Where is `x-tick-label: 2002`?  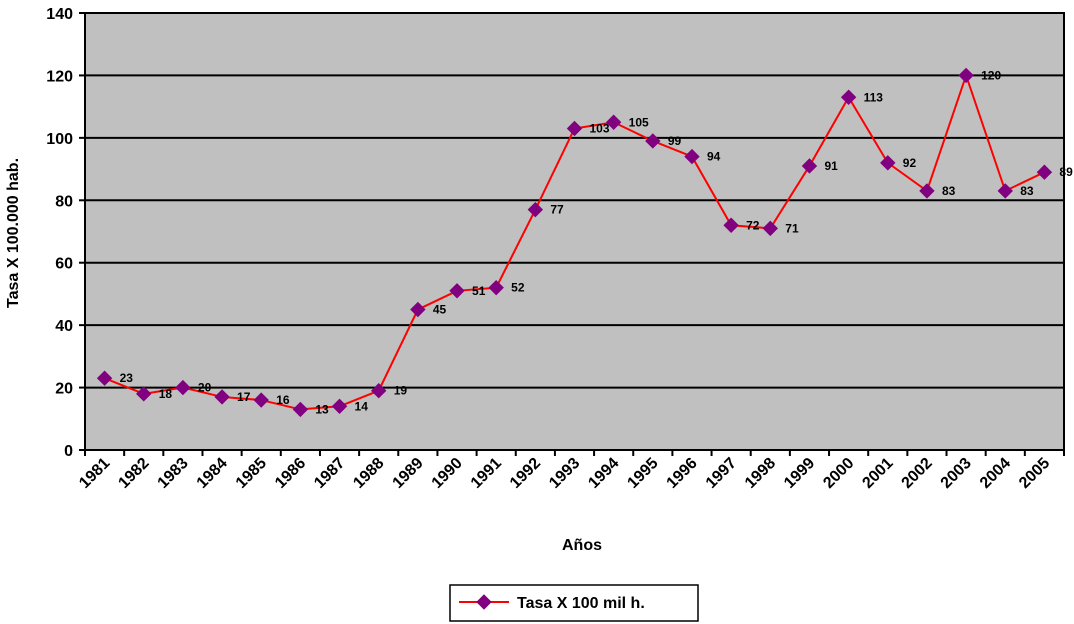 x-tick-label: 2002 is located at coordinates (917, 473).